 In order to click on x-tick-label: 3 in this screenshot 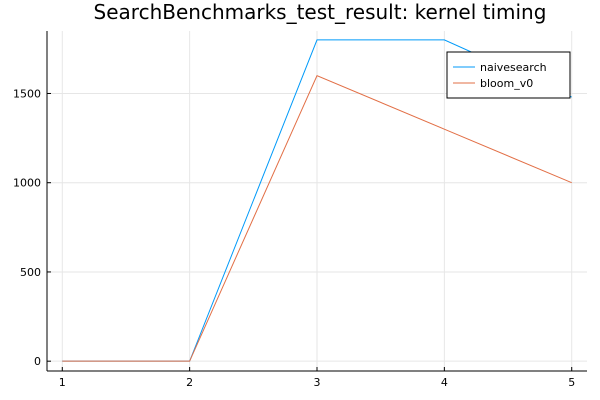, I will do `click(317, 382)`.